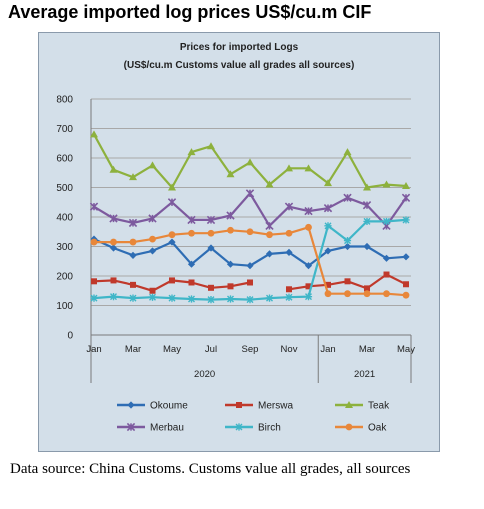 The height and width of the screenshot is (509, 484). What do you see at coordinates (275, 406) in the screenshot?
I see `legend-label-merswa: Merswa` at bounding box center [275, 406].